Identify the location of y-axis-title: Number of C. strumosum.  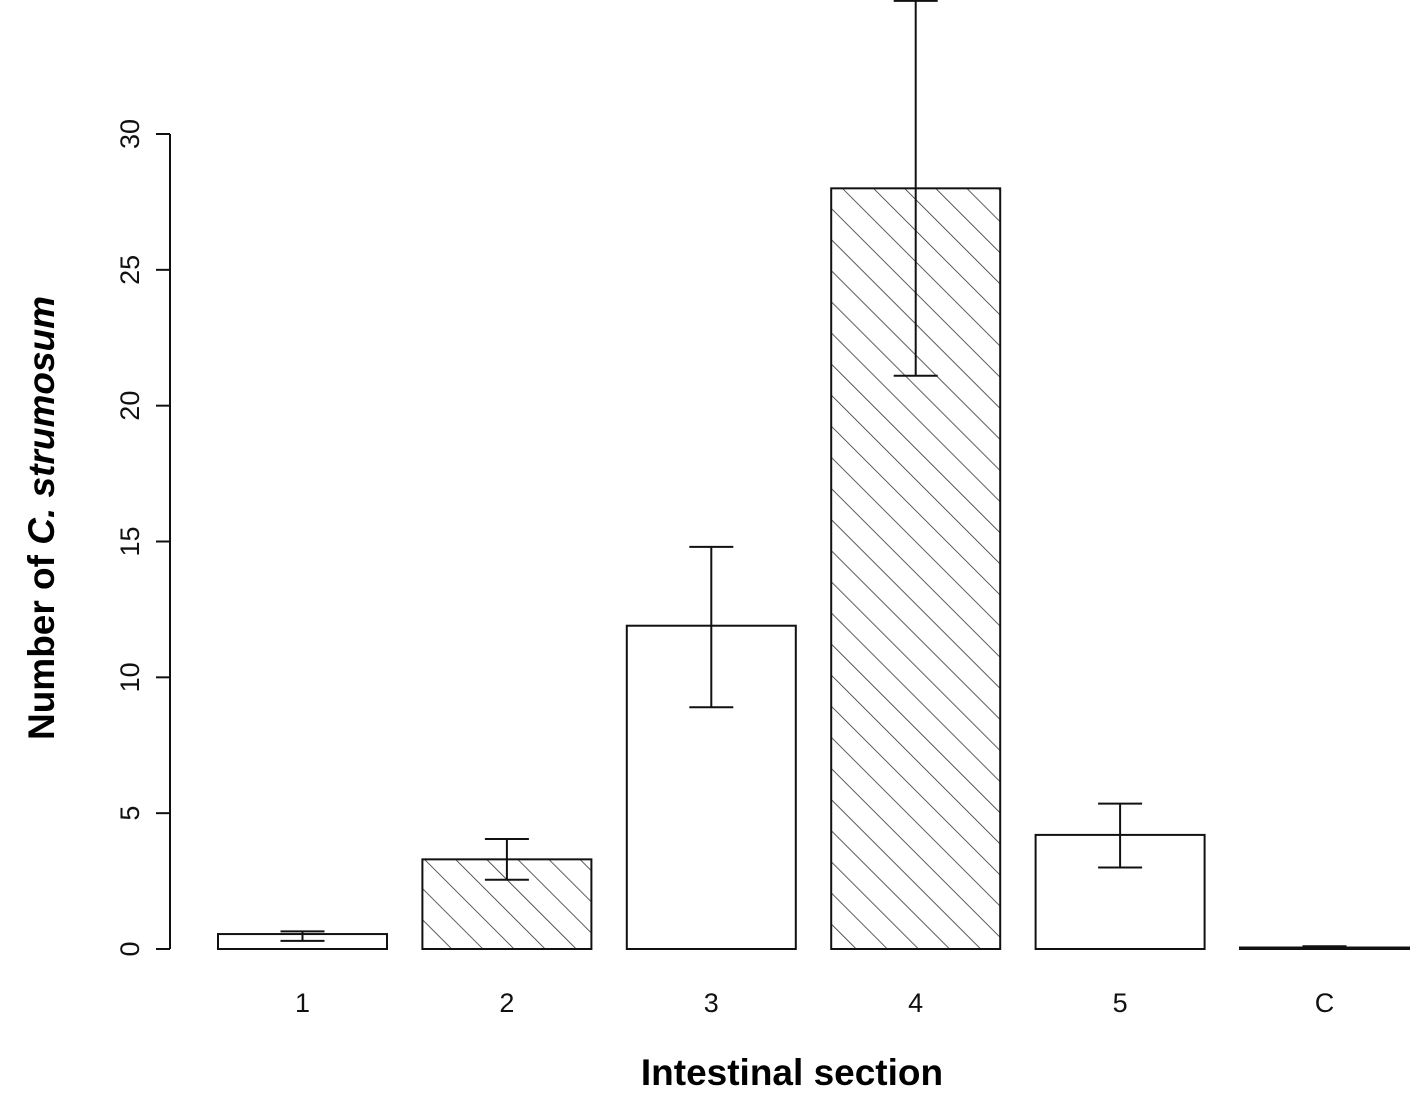
(41, 518).